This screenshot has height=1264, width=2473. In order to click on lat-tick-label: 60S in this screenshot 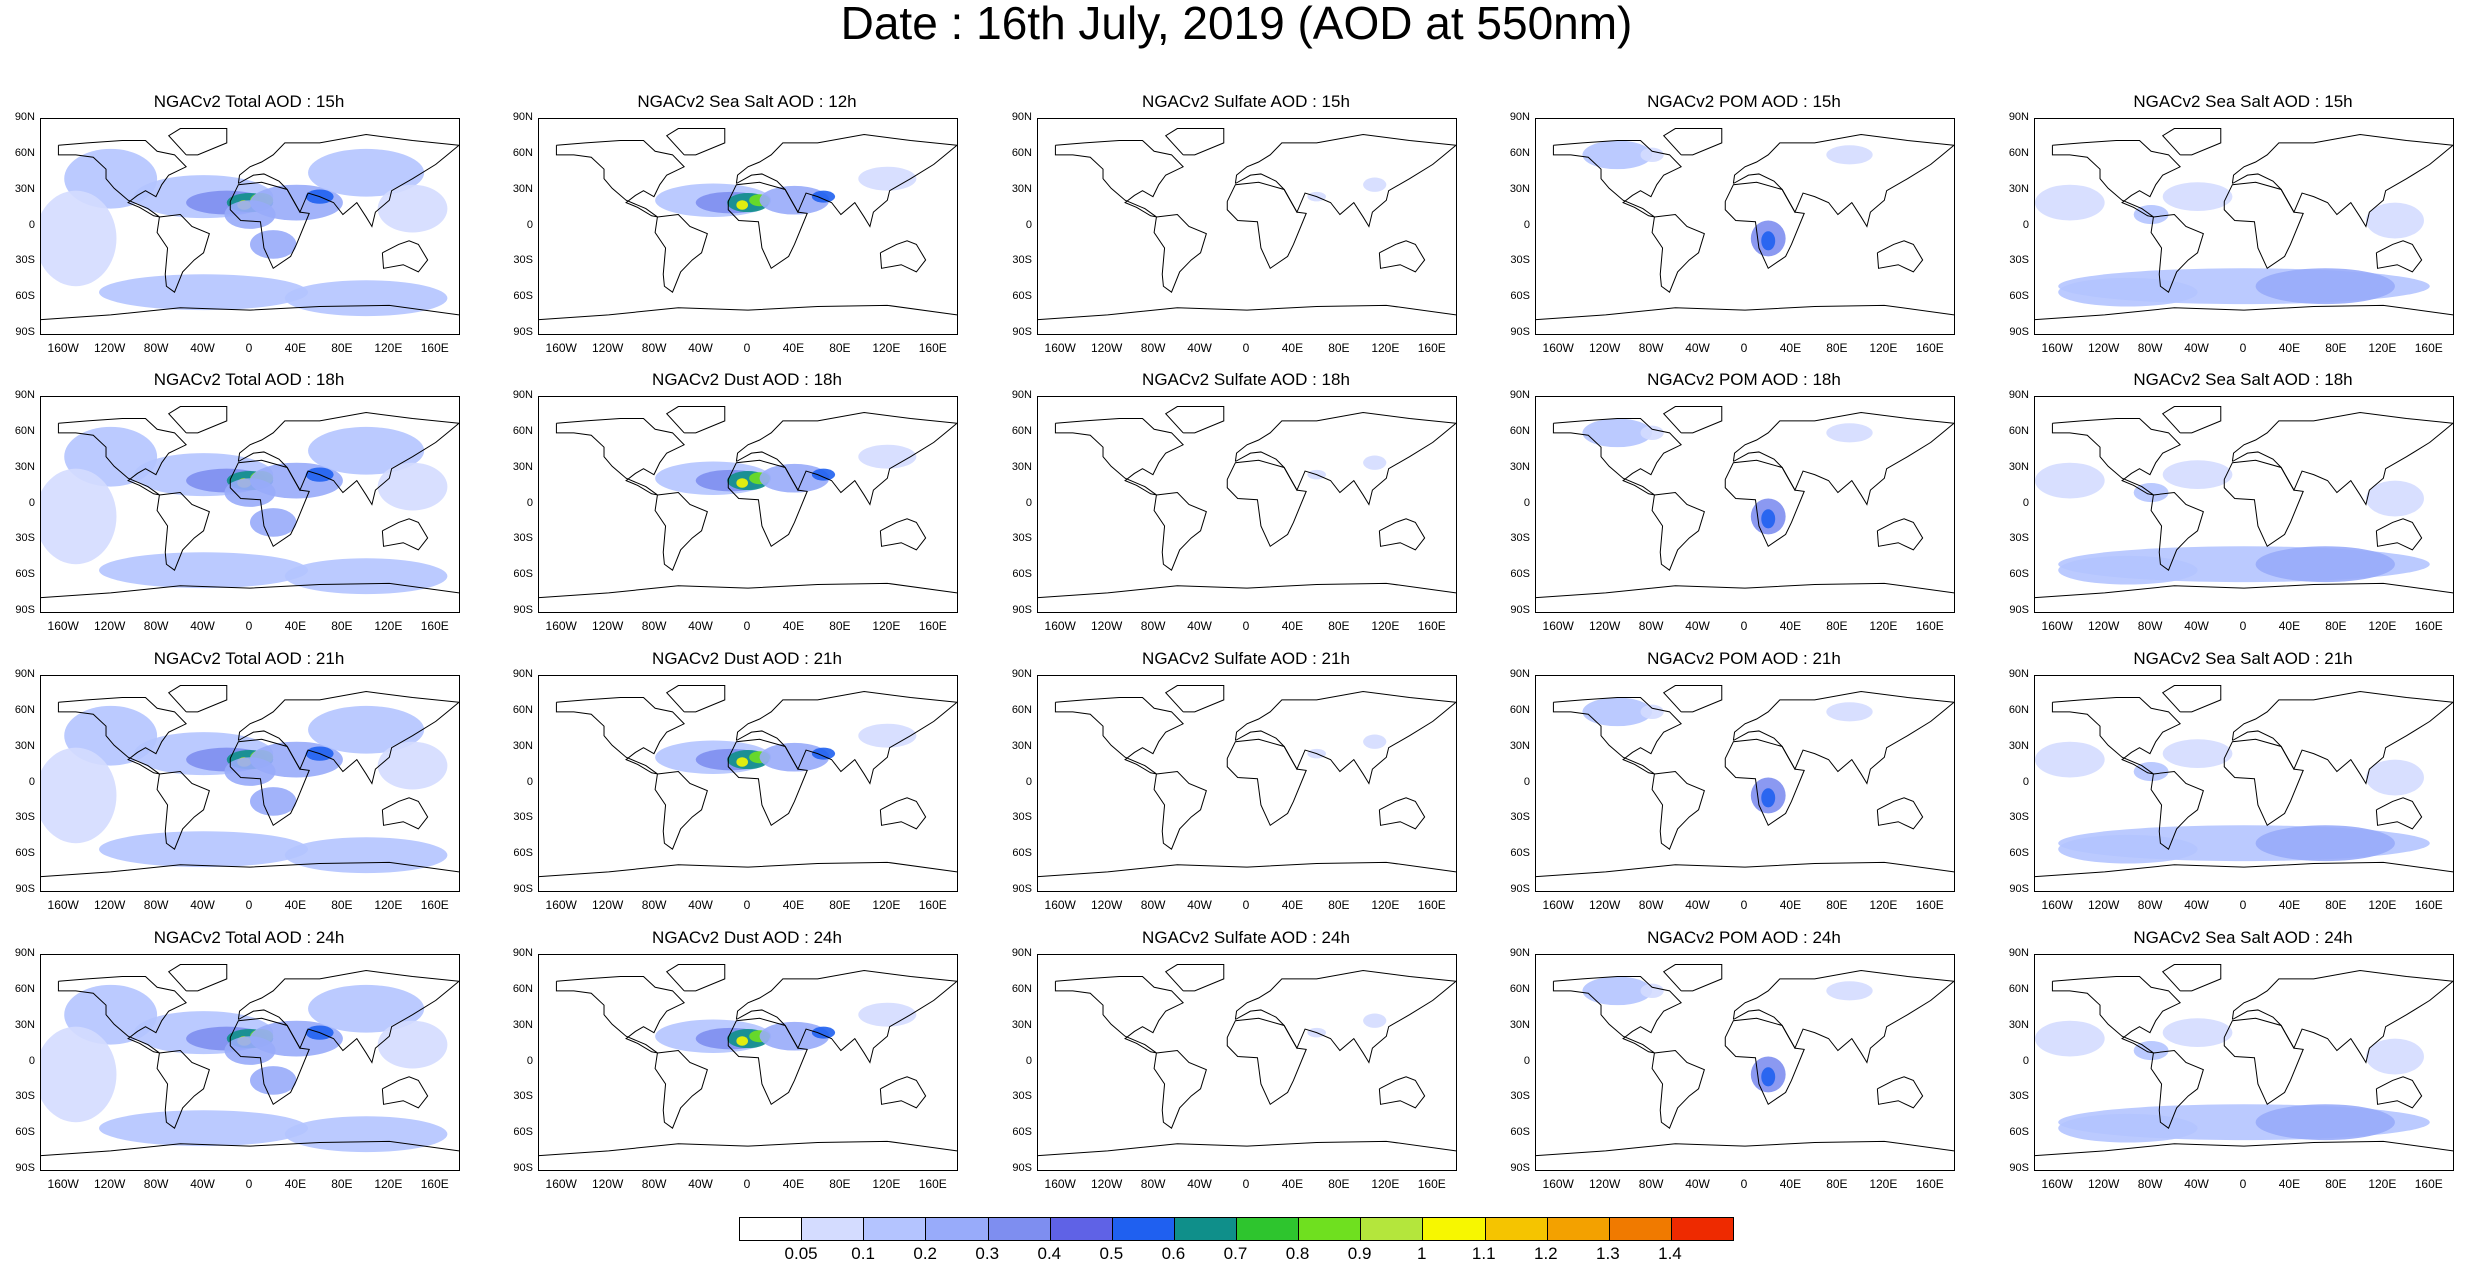, I will do `click(25, 296)`.